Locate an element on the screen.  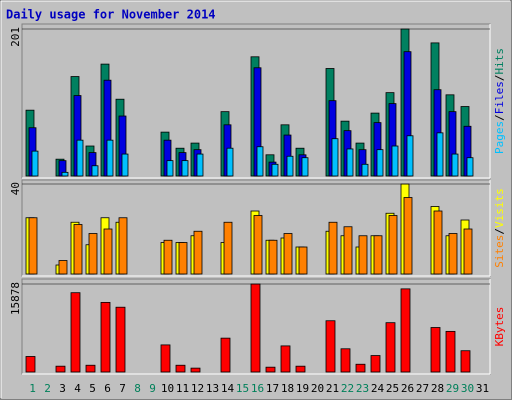
legend-entry: Sites is located at coordinates (499, 251).